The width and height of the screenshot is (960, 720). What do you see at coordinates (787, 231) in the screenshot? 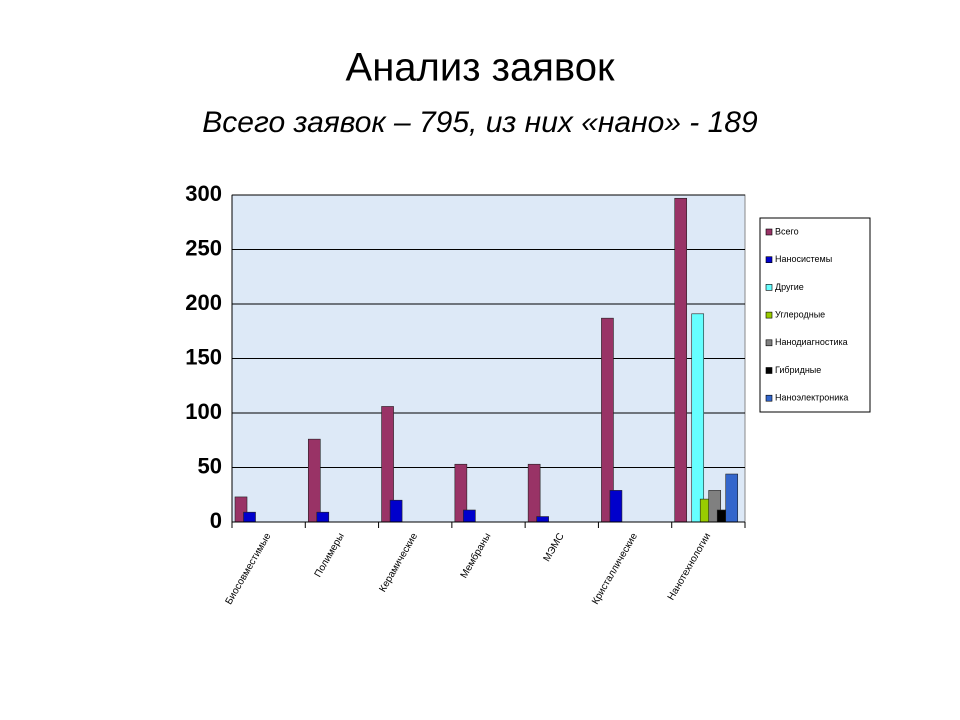
I see `legend-label: Всего` at bounding box center [787, 231].